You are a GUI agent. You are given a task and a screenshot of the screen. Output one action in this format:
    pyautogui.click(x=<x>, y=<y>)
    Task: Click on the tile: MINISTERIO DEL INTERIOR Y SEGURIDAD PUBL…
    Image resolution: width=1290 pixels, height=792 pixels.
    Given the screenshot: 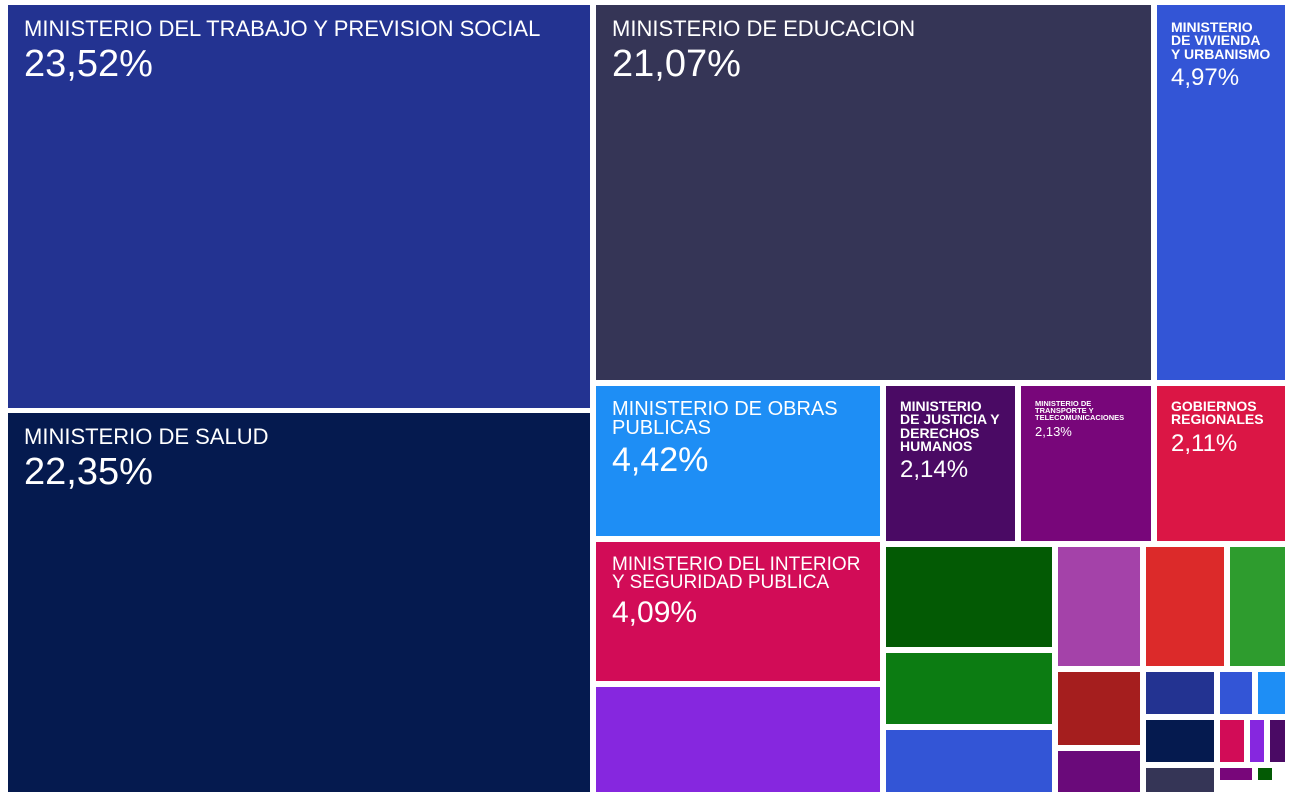 What is the action you would take?
    pyautogui.click(x=738, y=611)
    